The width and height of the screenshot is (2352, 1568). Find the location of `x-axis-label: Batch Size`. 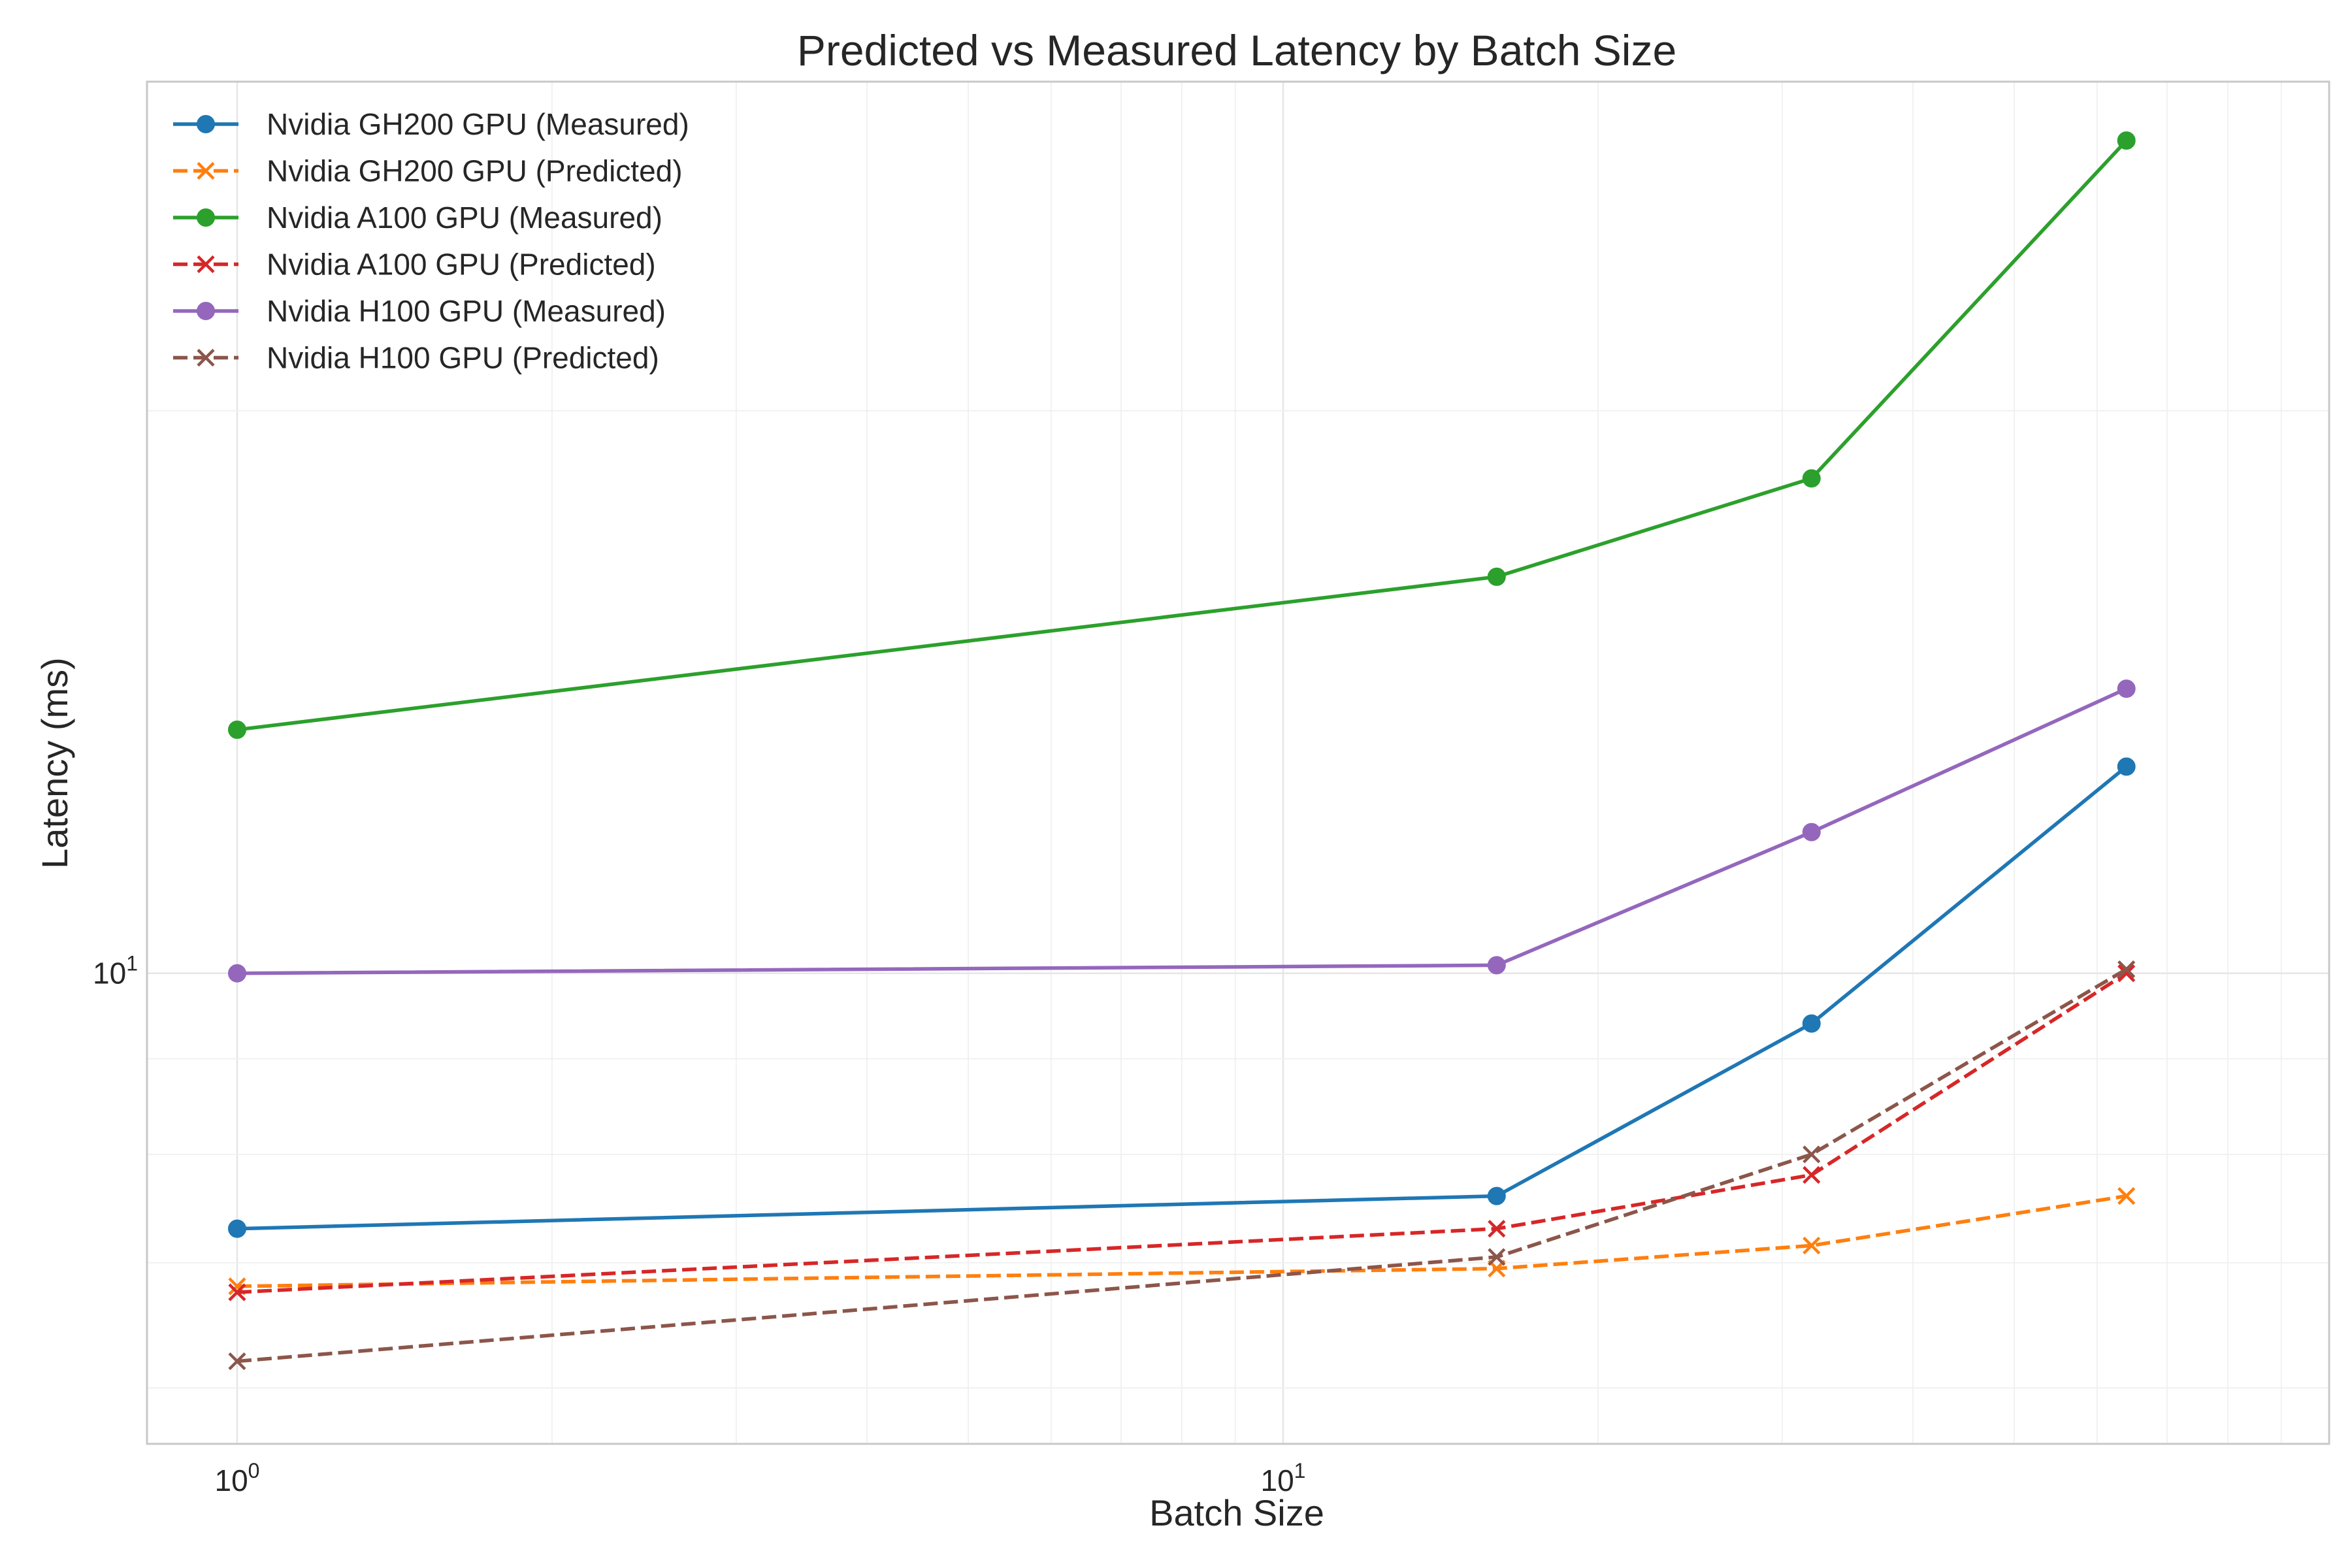

x-axis-label: Batch Size is located at coordinates (1236, 1512).